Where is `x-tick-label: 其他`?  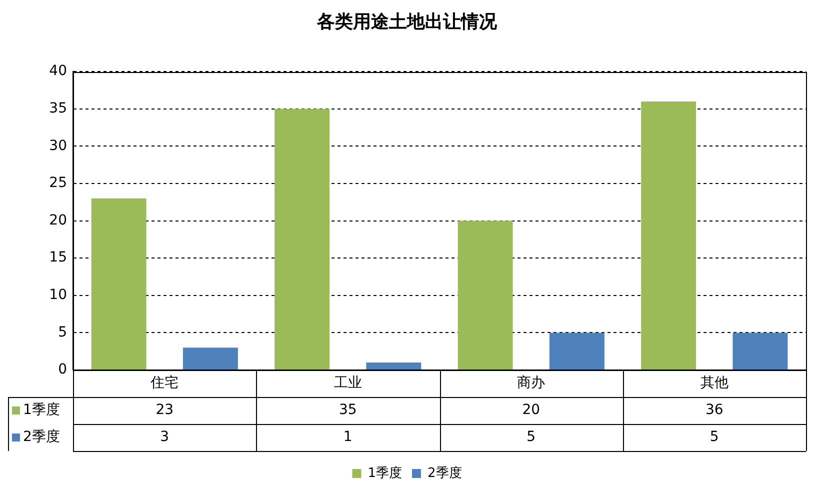
x-tick-label: 其他 is located at coordinates (714, 383).